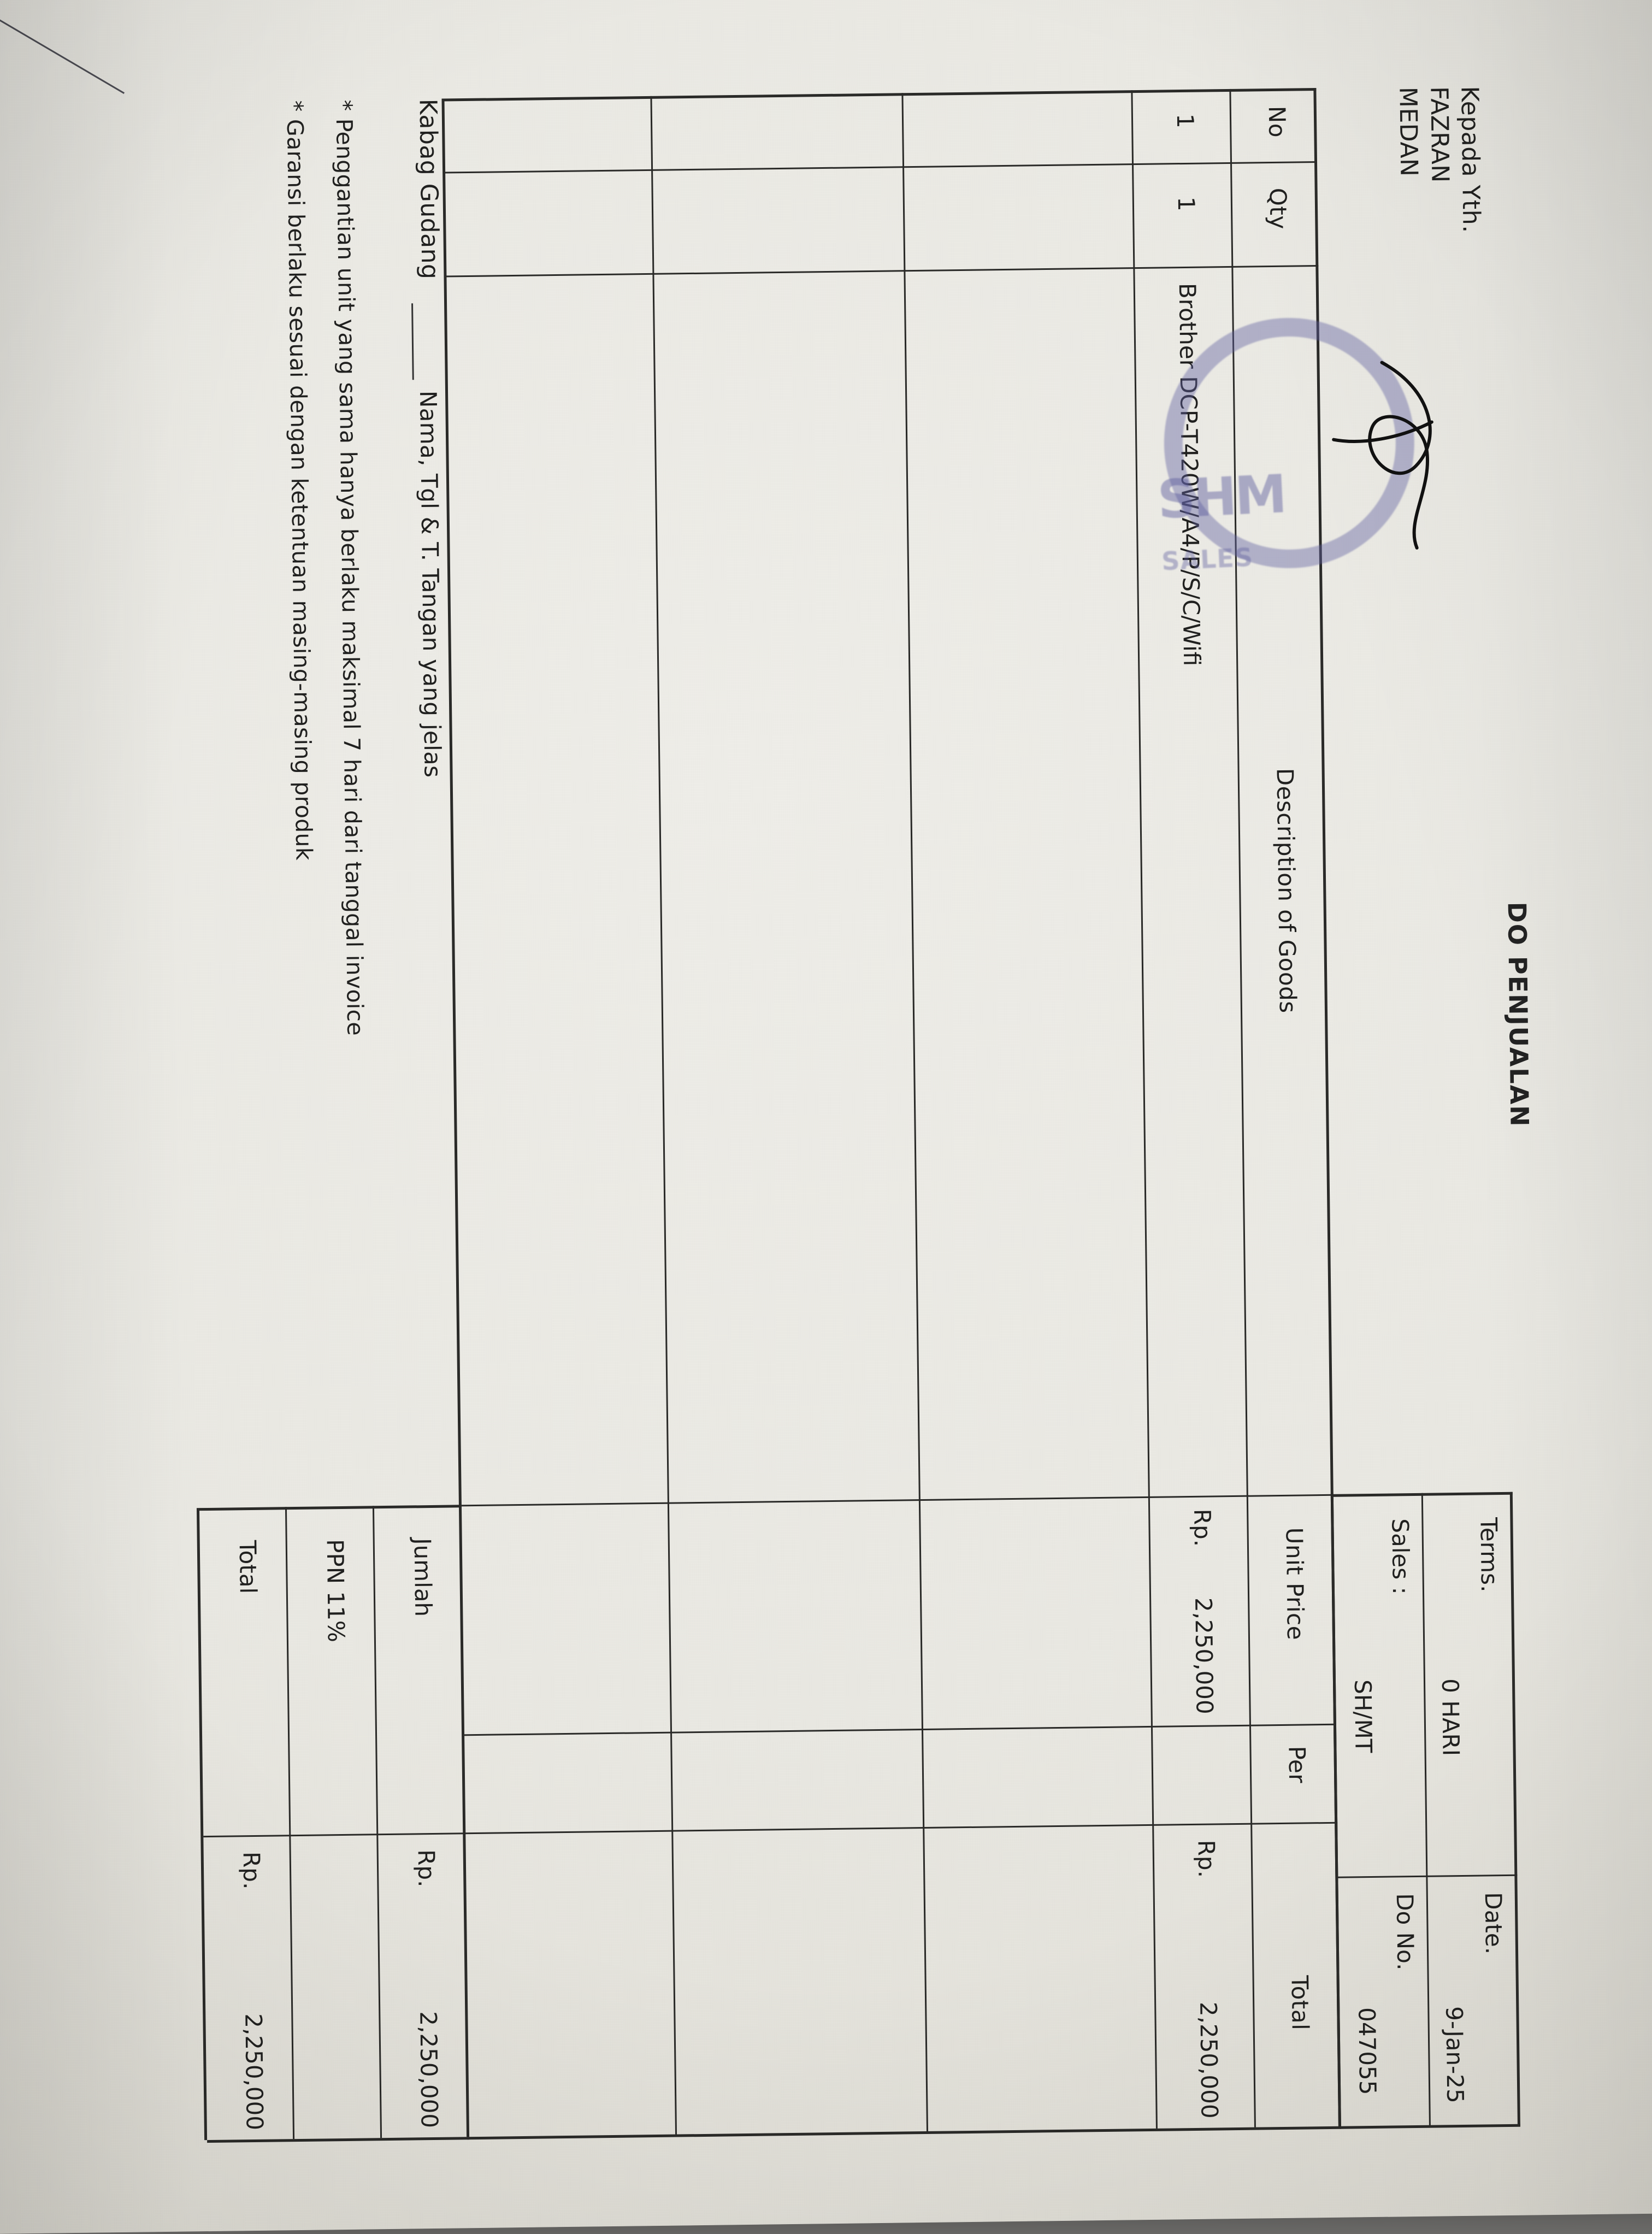 The height and width of the screenshot is (2234, 1652). What do you see at coordinates (1470, 159) in the screenshot?
I see `recipient-label: Kepada Yth.` at bounding box center [1470, 159].